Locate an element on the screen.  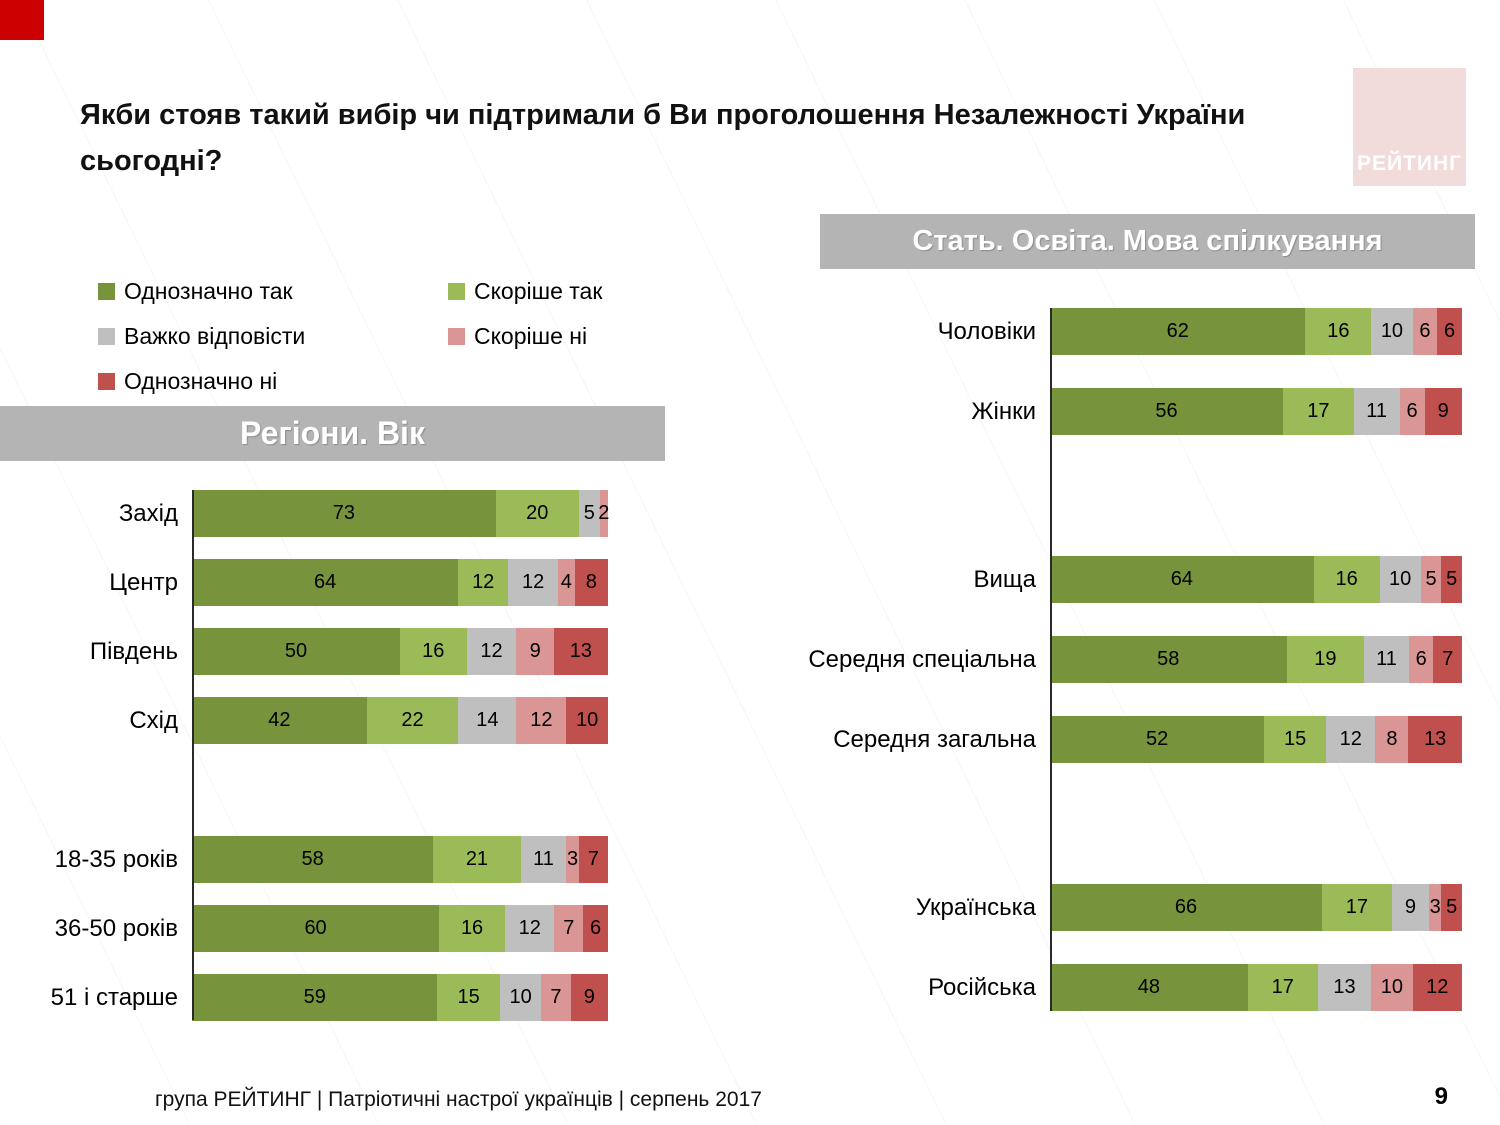
legend-swatch-rather-yes is located at coordinates (456, 291).